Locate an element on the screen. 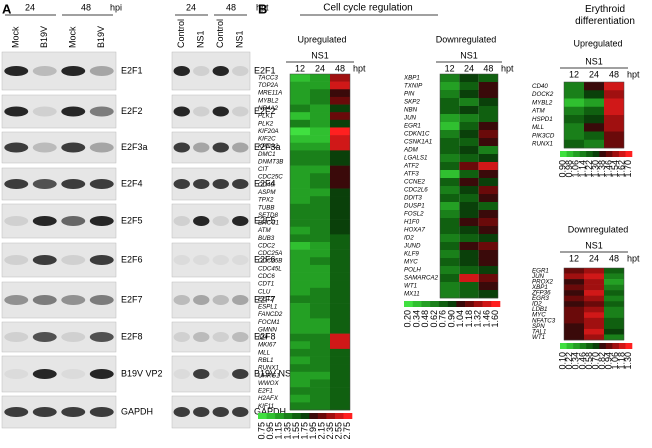 The image size is (652, 448). gene-label: MLL is located at coordinates (264, 352).